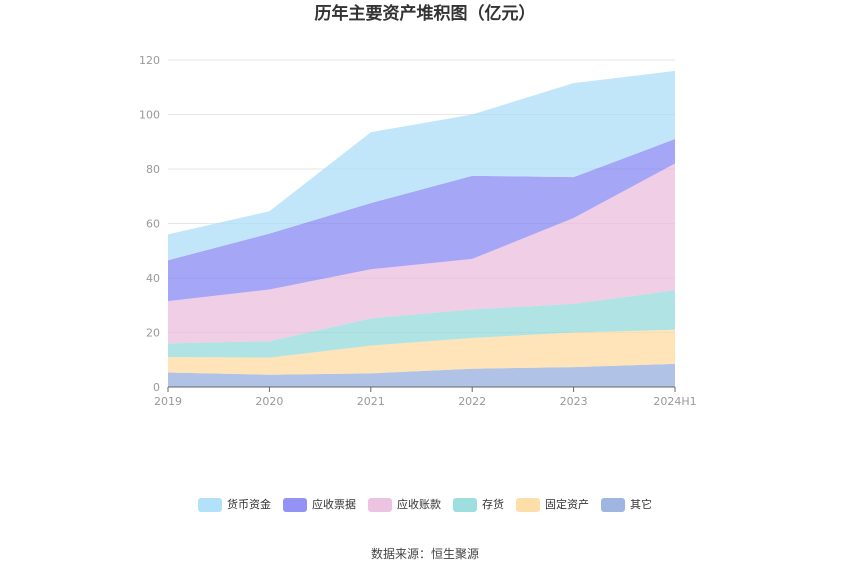 The height and width of the screenshot is (575, 850). I want to click on x-tick-label: 2024H1, so click(674, 401).